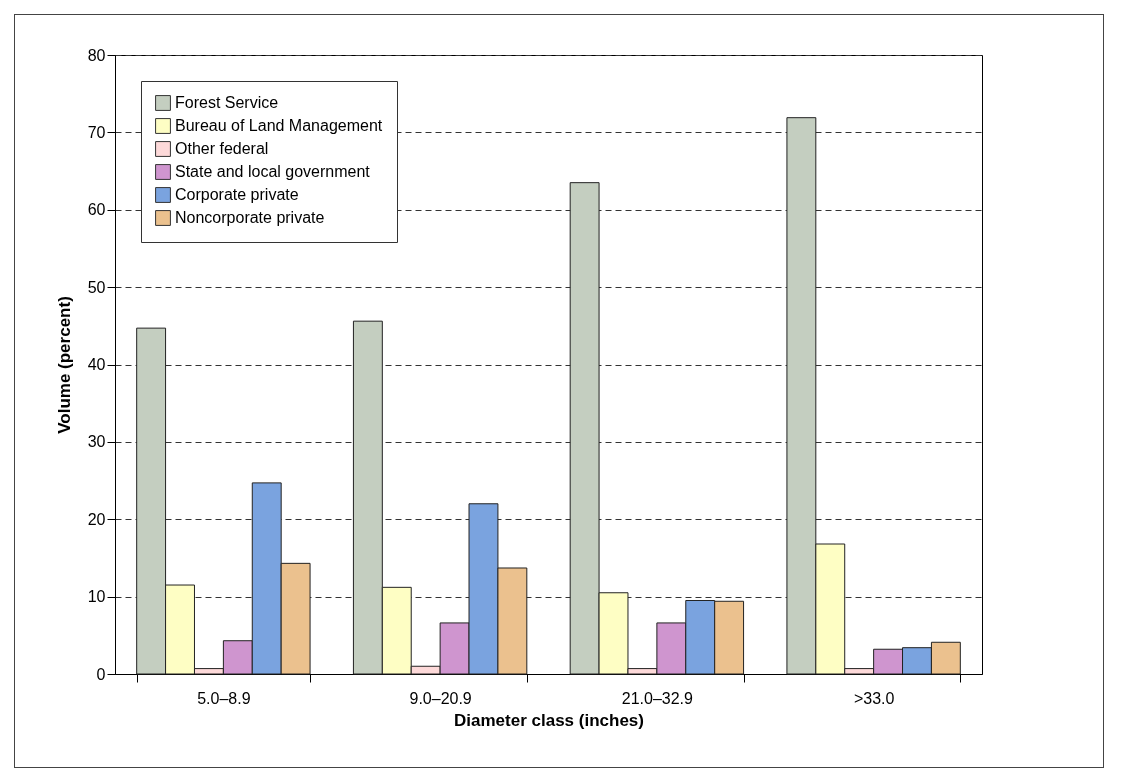 Image resolution: width=1121 pixels, height=784 pixels. What do you see at coordinates (237, 194) in the screenshot?
I see `legend-label: Corporate private` at bounding box center [237, 194].